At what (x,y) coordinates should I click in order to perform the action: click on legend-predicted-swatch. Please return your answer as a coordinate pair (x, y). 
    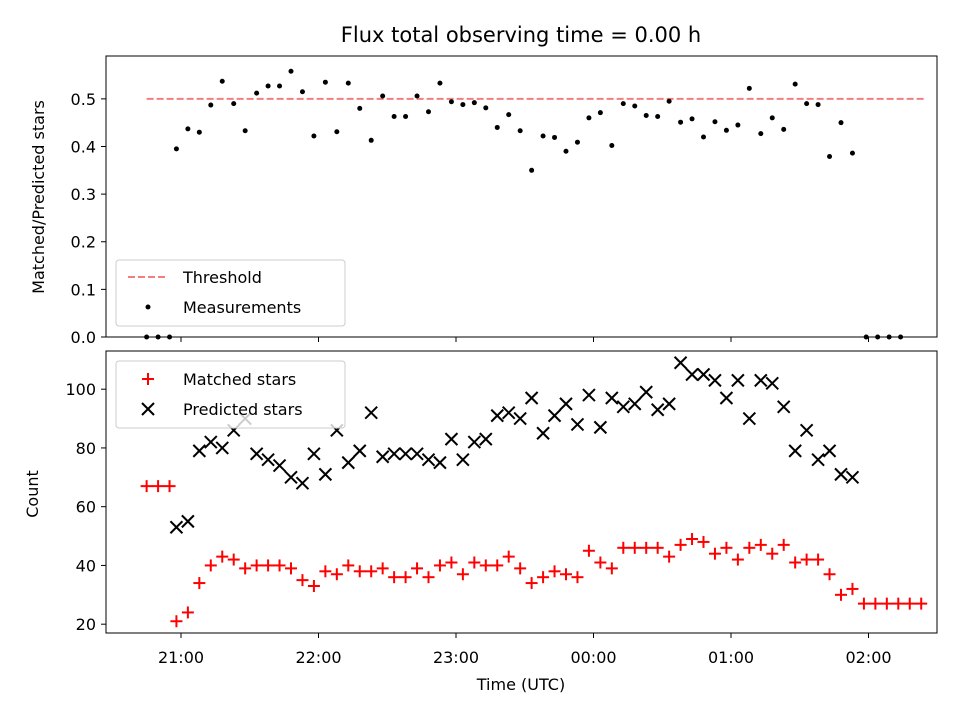
    Looking at the image, I should click on (148, 409).